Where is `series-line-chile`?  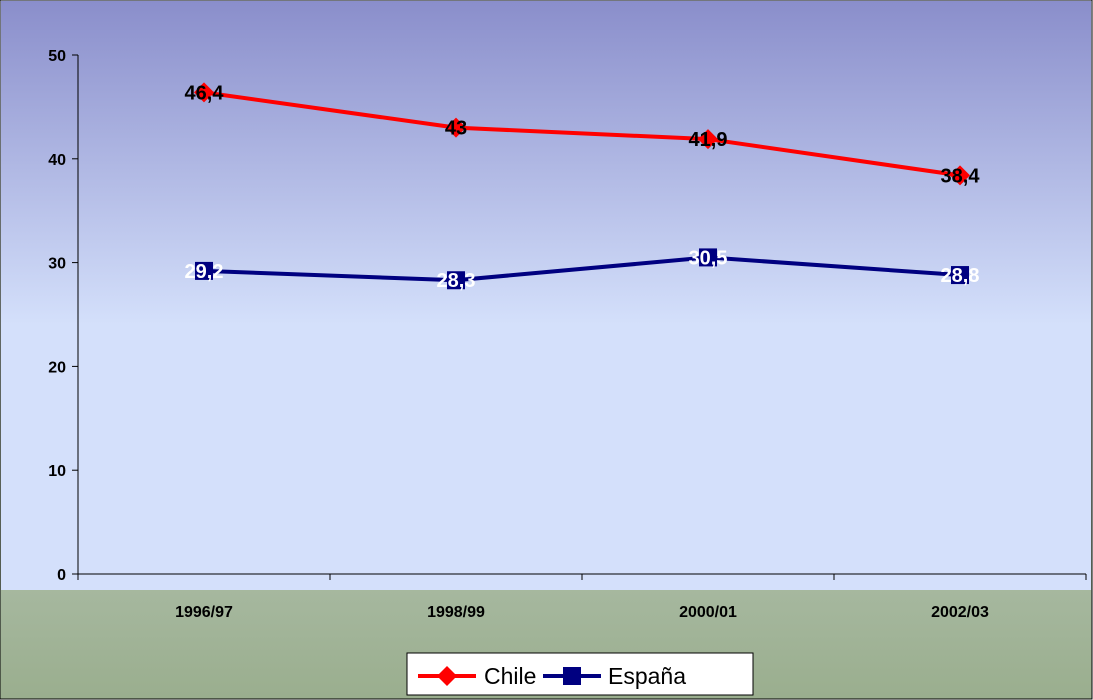 series-line-chile is located at coordinates (582, 134).